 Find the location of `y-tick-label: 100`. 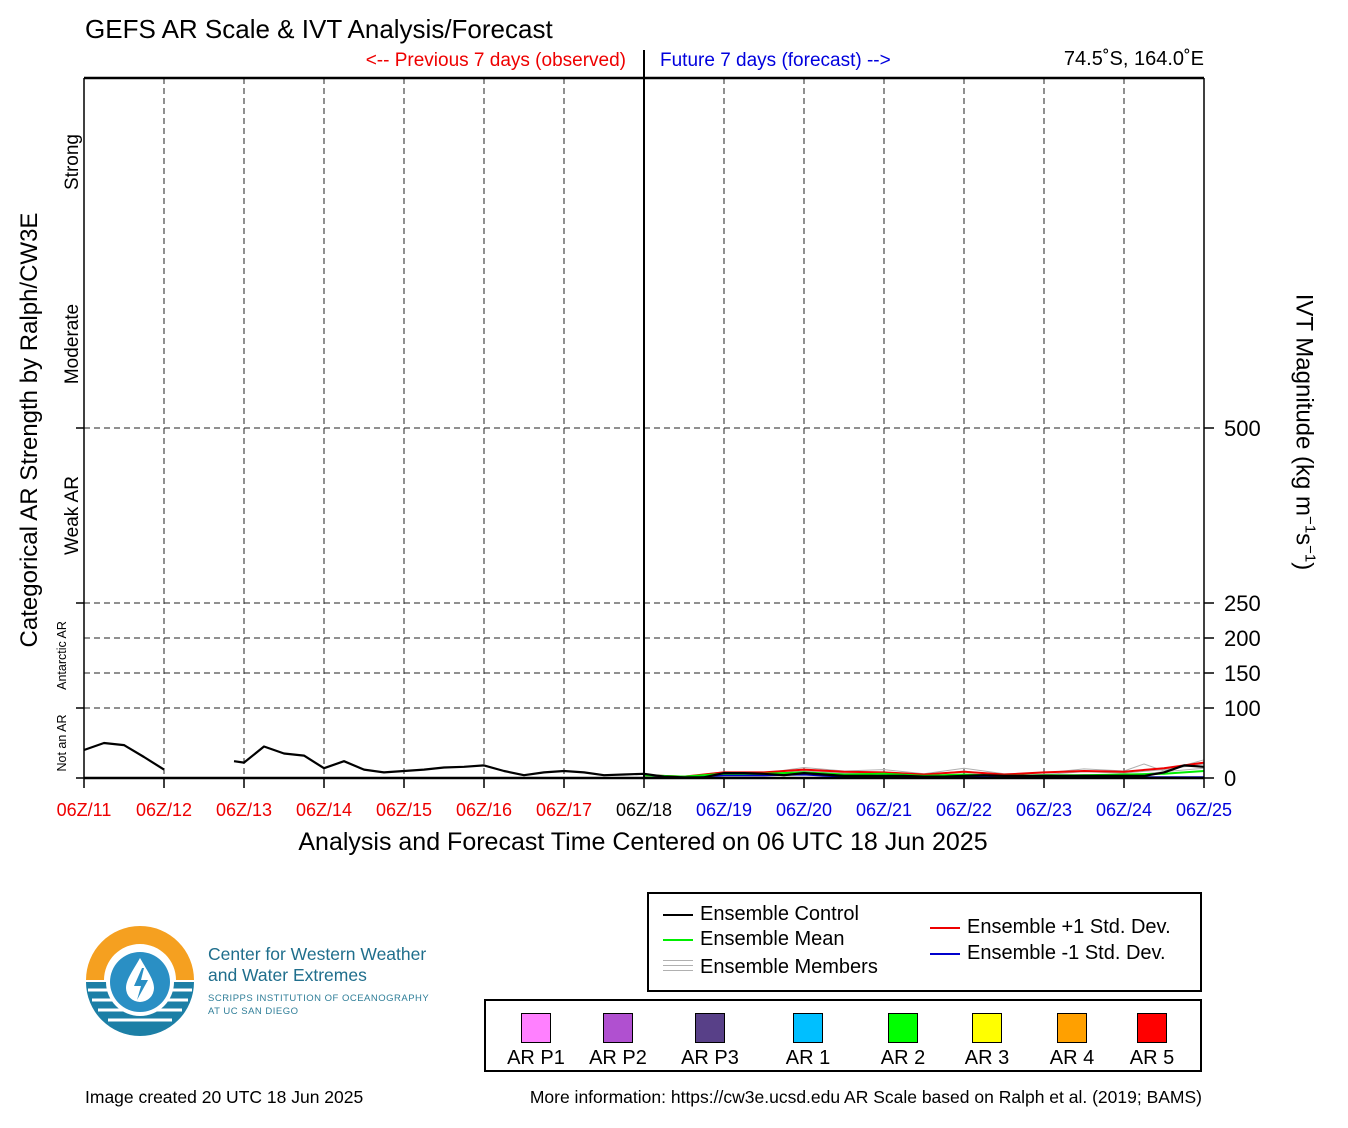

y-tick-label: 100 is located at coordinates (1242, 708).